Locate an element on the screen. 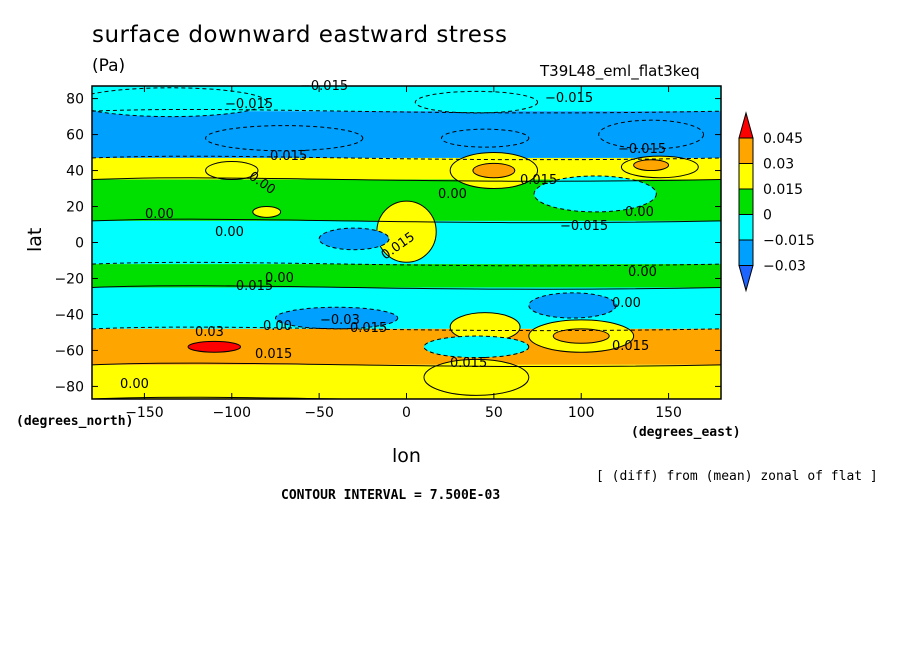  contour-label-10: 0.015 is located at coordinates (630, 346).